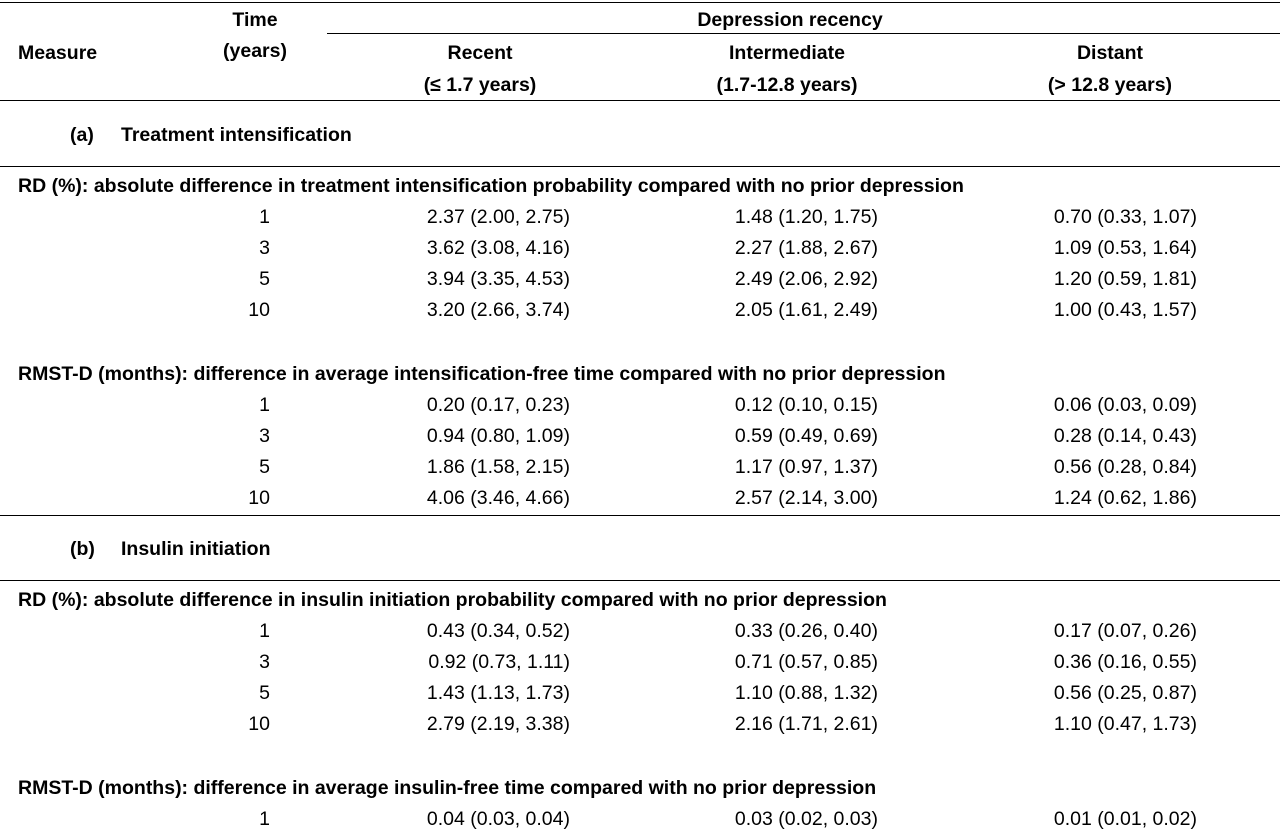  Describe the element at coordinates (640, 515) in the screenshot. I see `section-divider-rule` at that location.